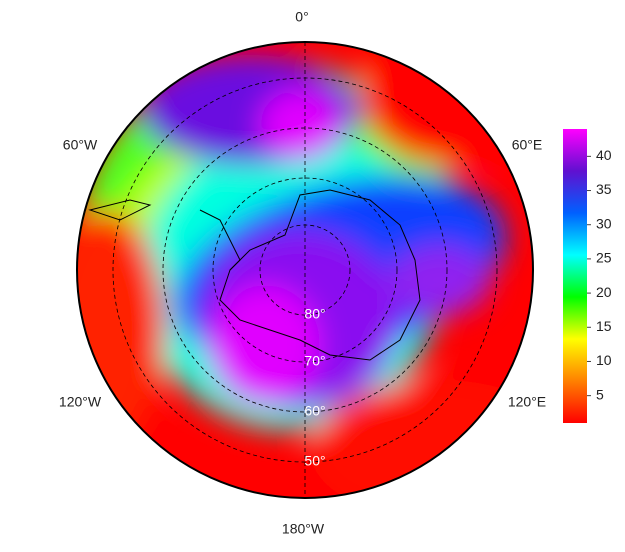 Image resolution: width=625 pixels, height=552 pixels. What do you see at coordinates (314, 411) in the screenshot?
I see `latitude-label: 60°` at bounding box center [314, 411].